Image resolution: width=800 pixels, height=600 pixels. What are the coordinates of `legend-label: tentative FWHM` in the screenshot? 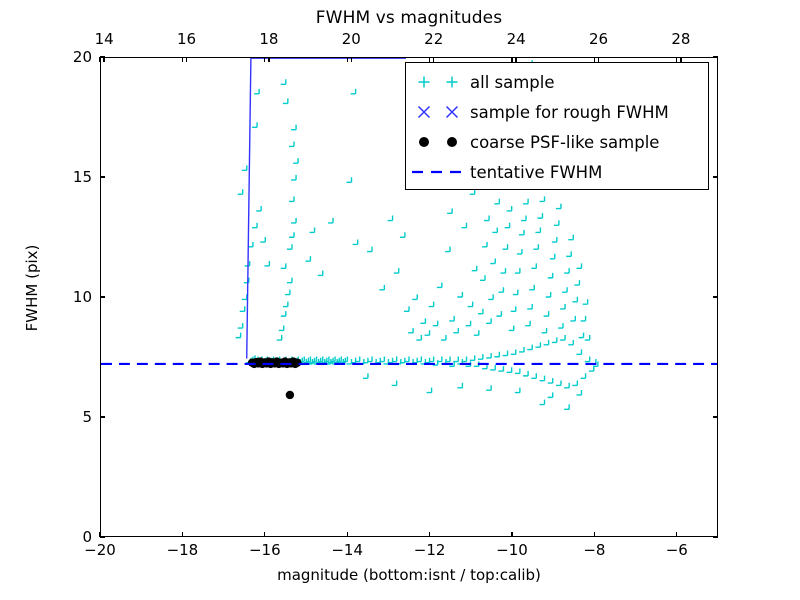 It's located at (536, 172).